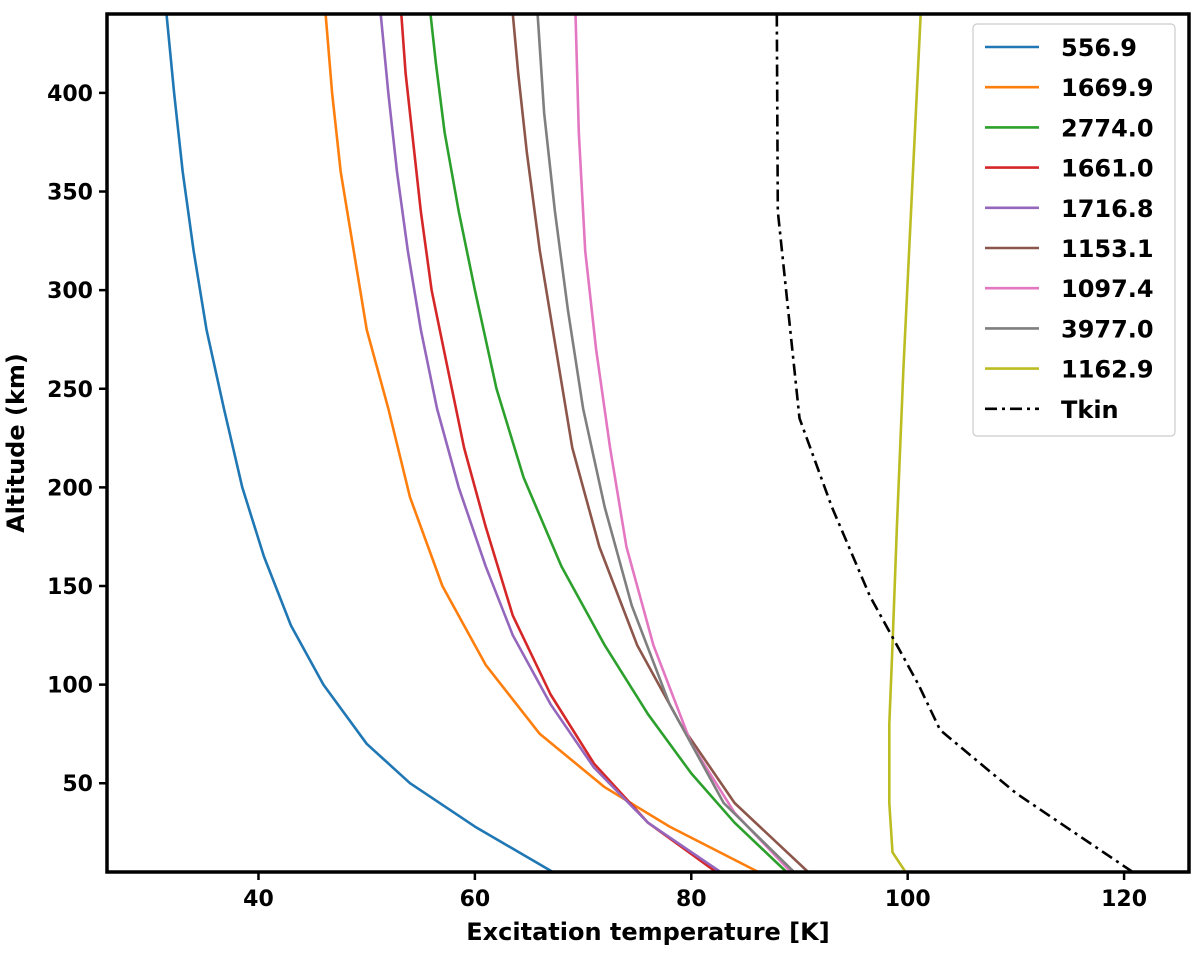 The height and width of the screenshot is (957, 1200). I want to click on y-tick-label: 250, so click(70, 390).